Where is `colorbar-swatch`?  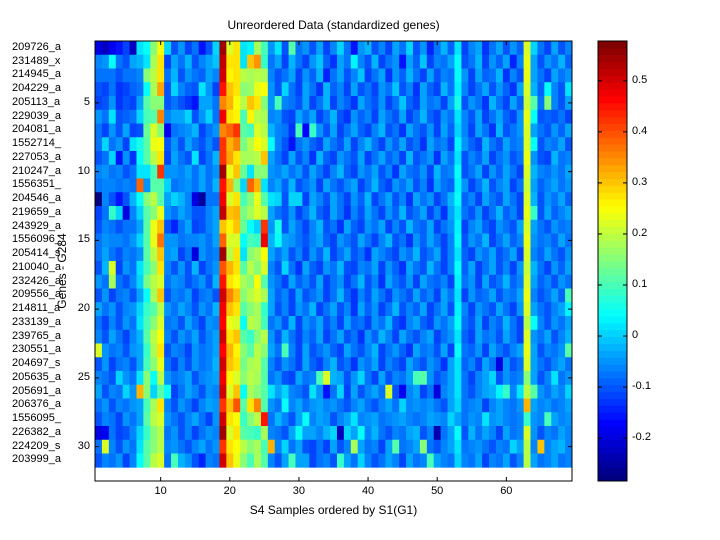 colorbar-swatch is located at coordinates (612, 216).